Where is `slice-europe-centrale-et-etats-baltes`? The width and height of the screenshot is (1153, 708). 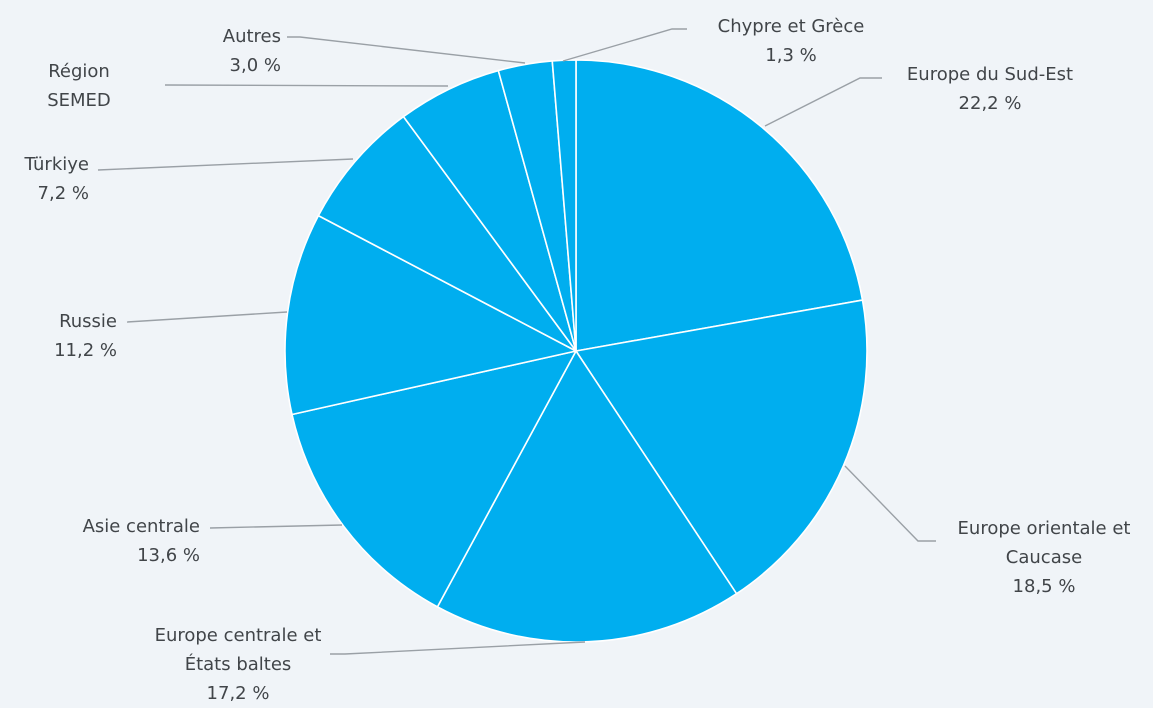
slice-europe-centrale-et-etats-baltes is located at coordinates (587, 496).